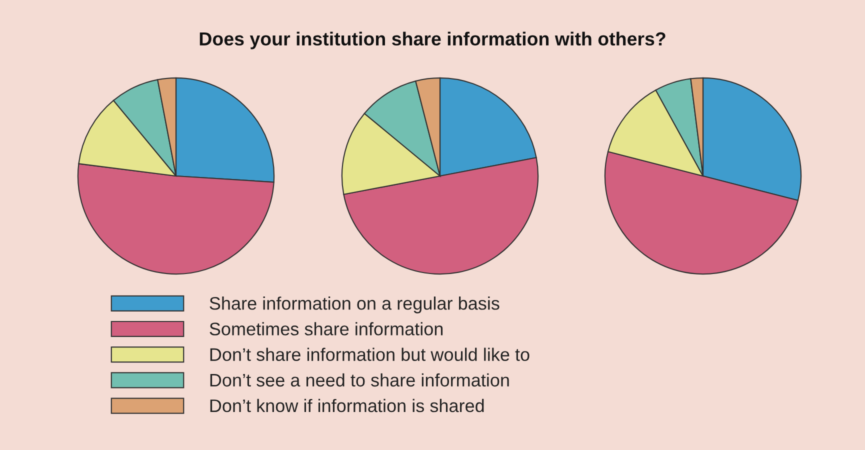 This screenshot has width=865, height=450. I want to click on legend-label: Don’t know if information is shared, so click(347, 405).